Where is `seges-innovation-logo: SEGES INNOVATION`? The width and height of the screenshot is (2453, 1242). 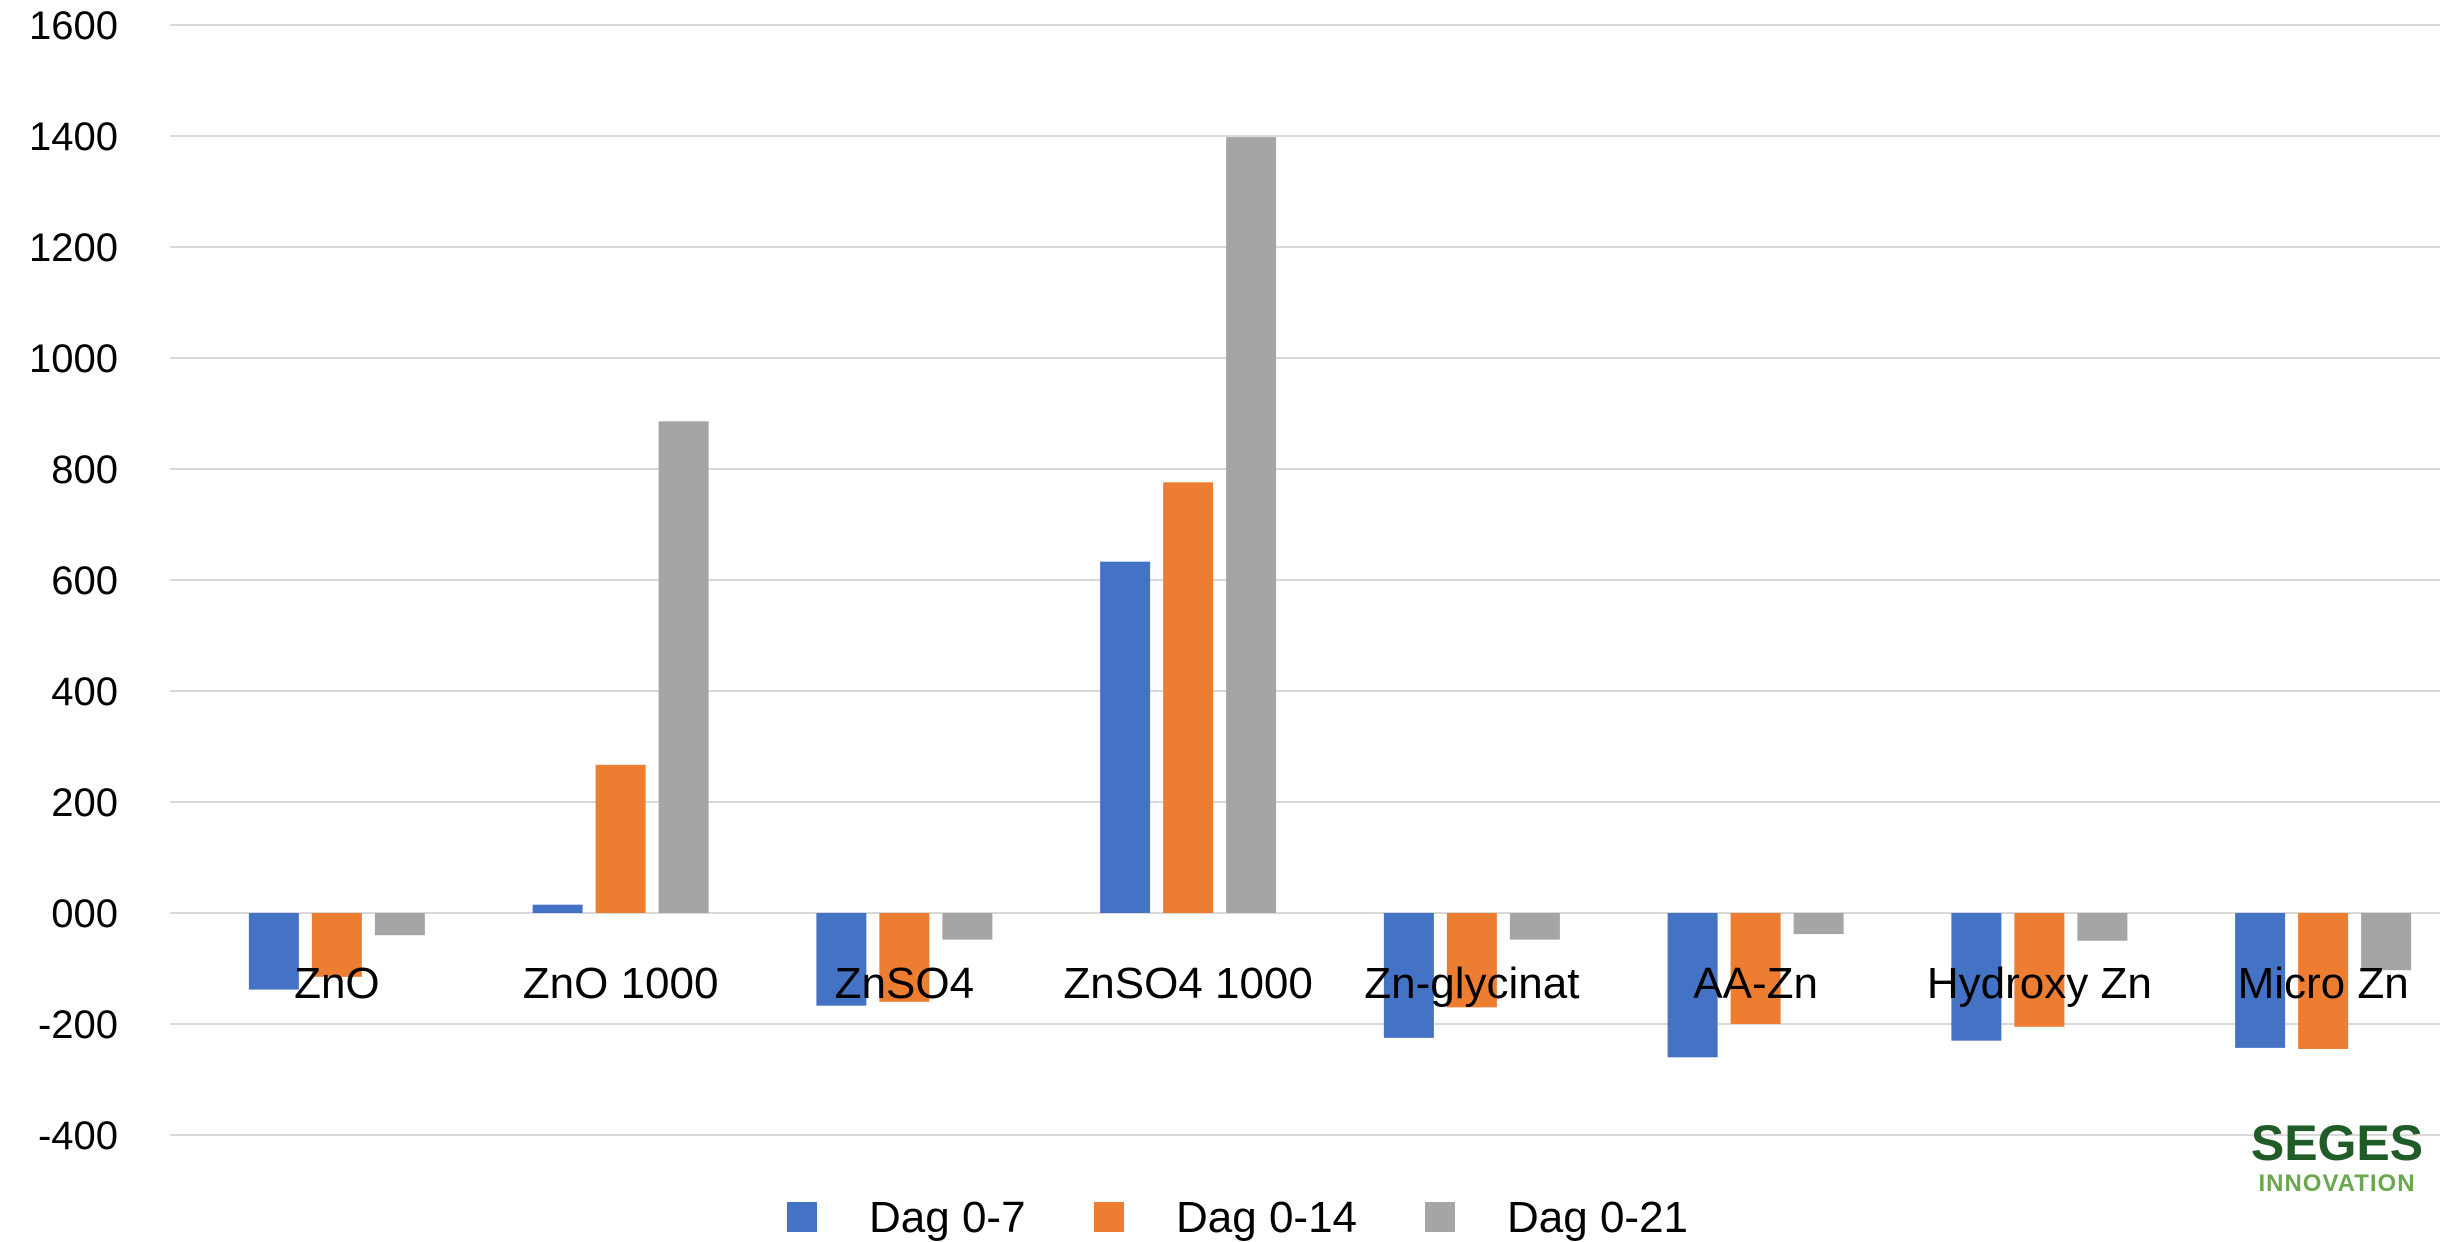
seges-innovation-logo: SEGES INNOVATION is located at coordinates (2337, 1157).